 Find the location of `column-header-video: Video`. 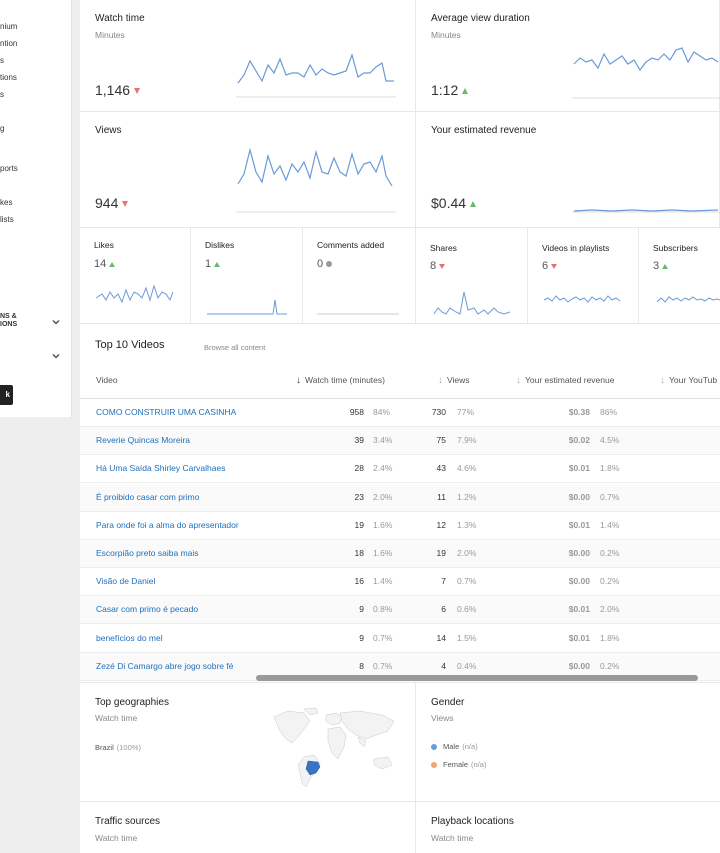

column-header-video: Video is located at coordinates (107, 380).